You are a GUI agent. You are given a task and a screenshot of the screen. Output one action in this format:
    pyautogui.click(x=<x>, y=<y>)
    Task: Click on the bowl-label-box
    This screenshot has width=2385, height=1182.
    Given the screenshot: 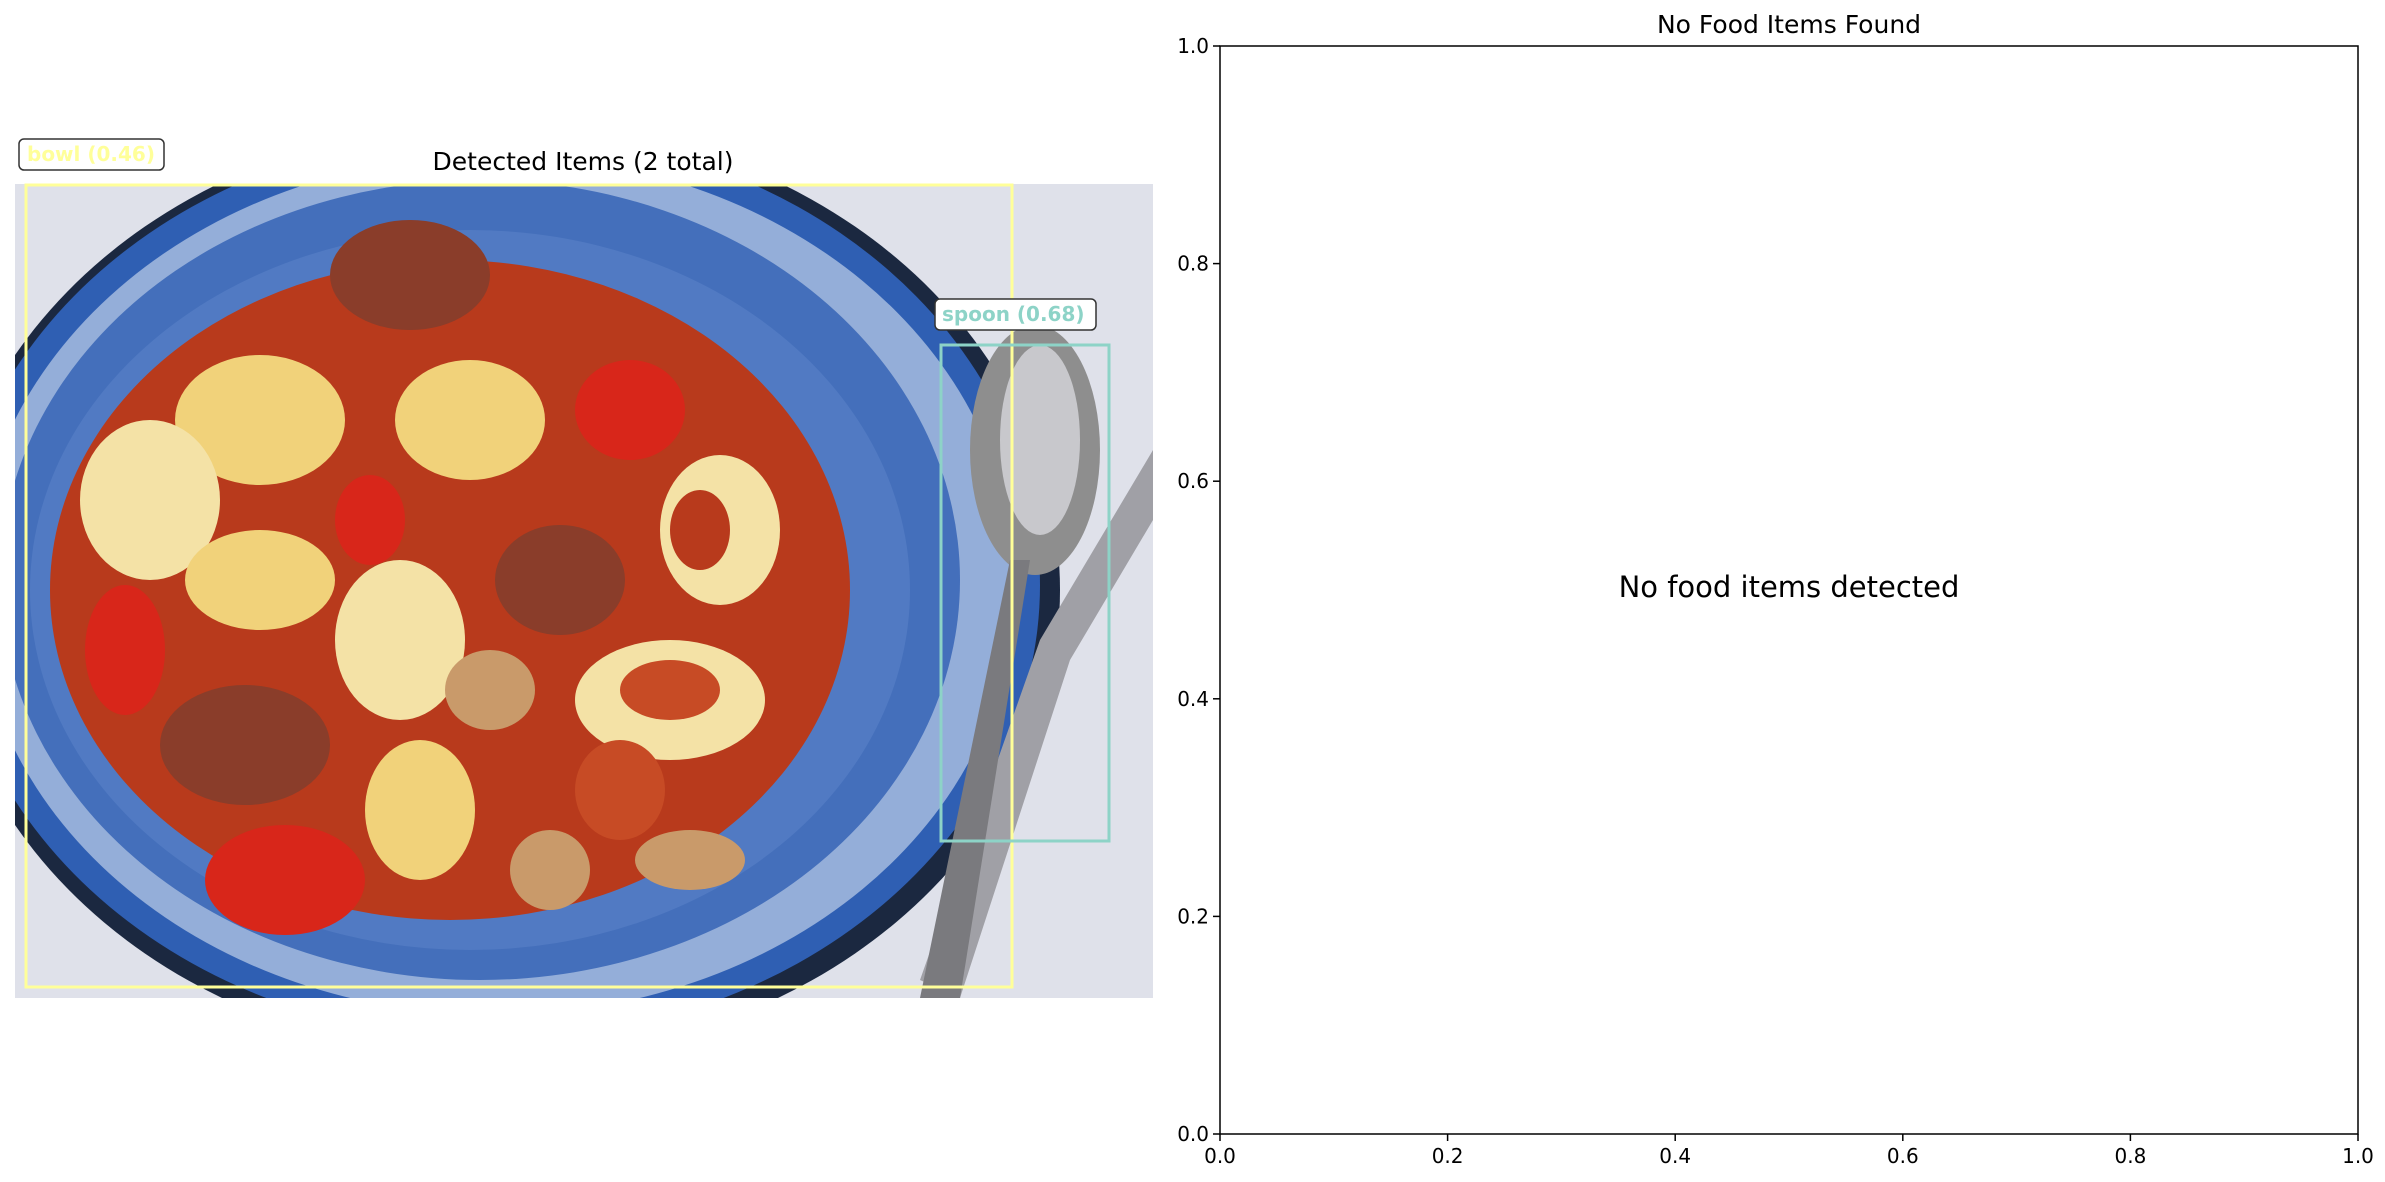 What is the action you would take?
    pyautogui.click(x=91, y=154)
    